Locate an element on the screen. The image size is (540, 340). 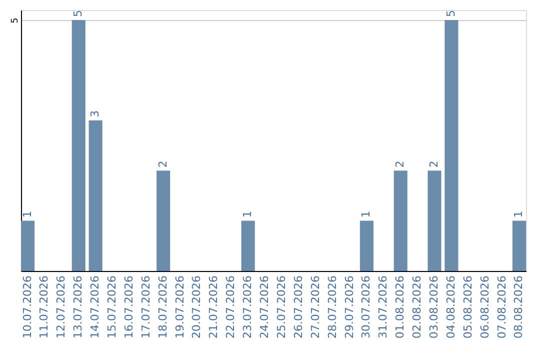
x-tick-label: 27.07.2026 is located at coordinates (315, 307).